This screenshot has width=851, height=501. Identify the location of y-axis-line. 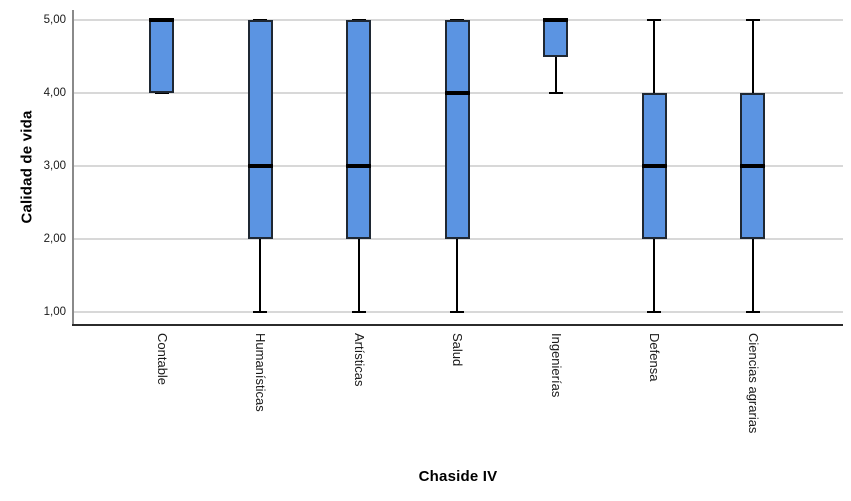
(73, 168).